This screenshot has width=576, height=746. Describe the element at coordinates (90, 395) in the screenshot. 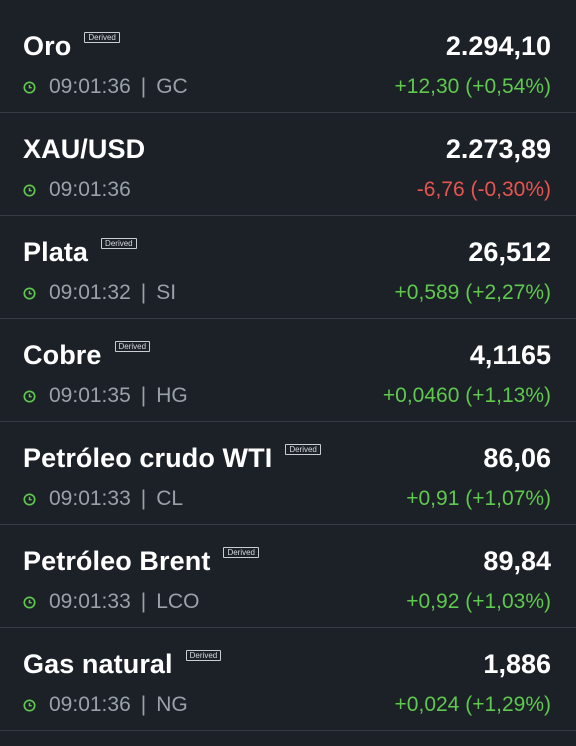

I see `quote-time: 09:01:35` at that location.